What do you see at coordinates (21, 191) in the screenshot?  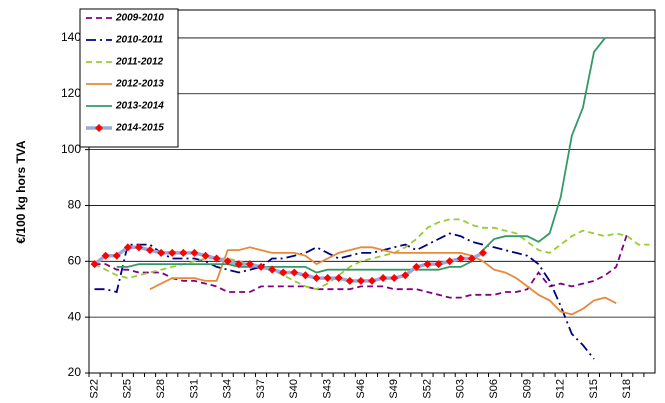 I see `y-axis-label: €/100 kg hors TVA` at bounding box center [21, 191].